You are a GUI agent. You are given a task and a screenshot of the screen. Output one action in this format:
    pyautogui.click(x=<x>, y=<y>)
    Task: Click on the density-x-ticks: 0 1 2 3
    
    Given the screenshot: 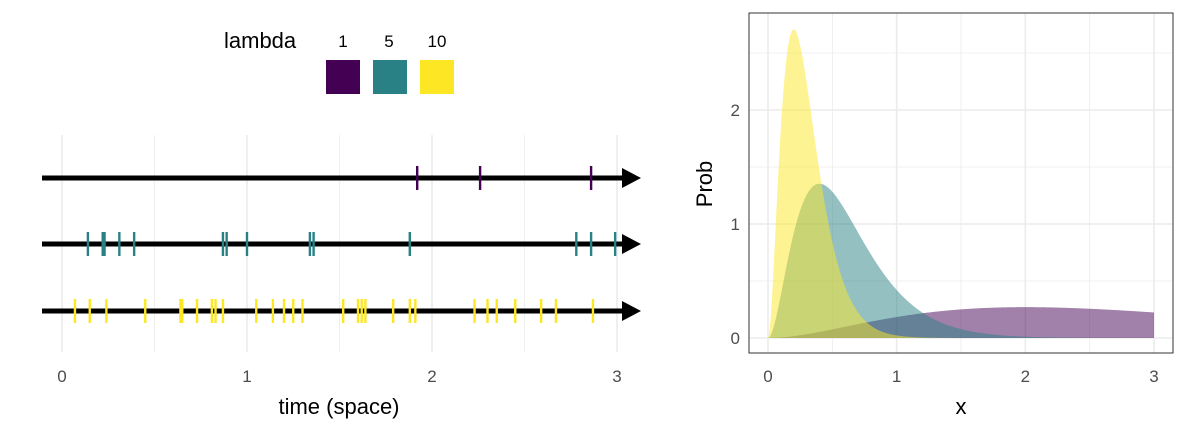 What is the action you would take?
    pyautogui.click(x=960, y=376)
    